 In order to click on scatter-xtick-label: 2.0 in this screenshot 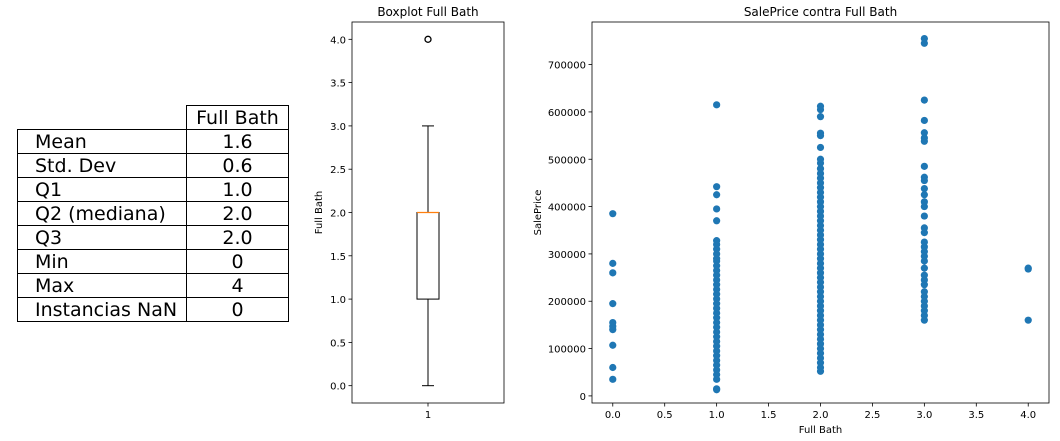, I will do `click(821, 415)`.